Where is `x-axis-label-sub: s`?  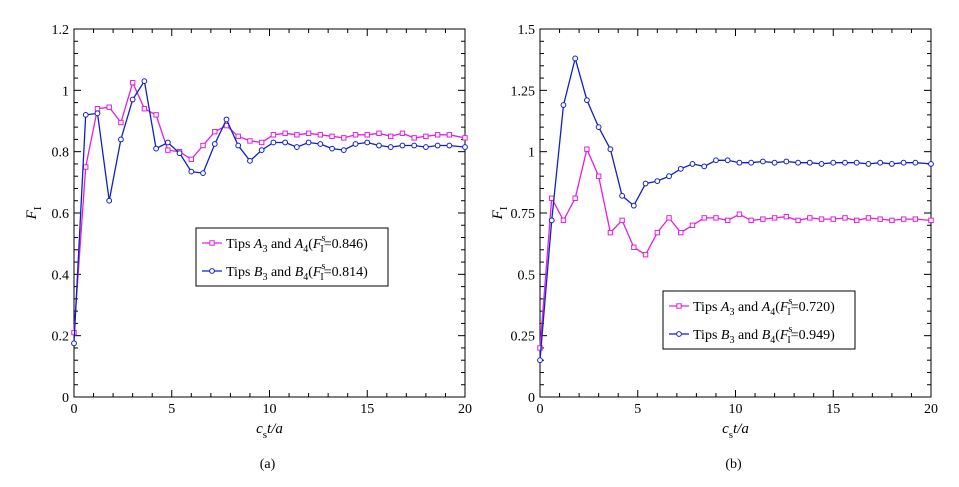
x-axis-label-sub: s is located at coordinates (731, 435).